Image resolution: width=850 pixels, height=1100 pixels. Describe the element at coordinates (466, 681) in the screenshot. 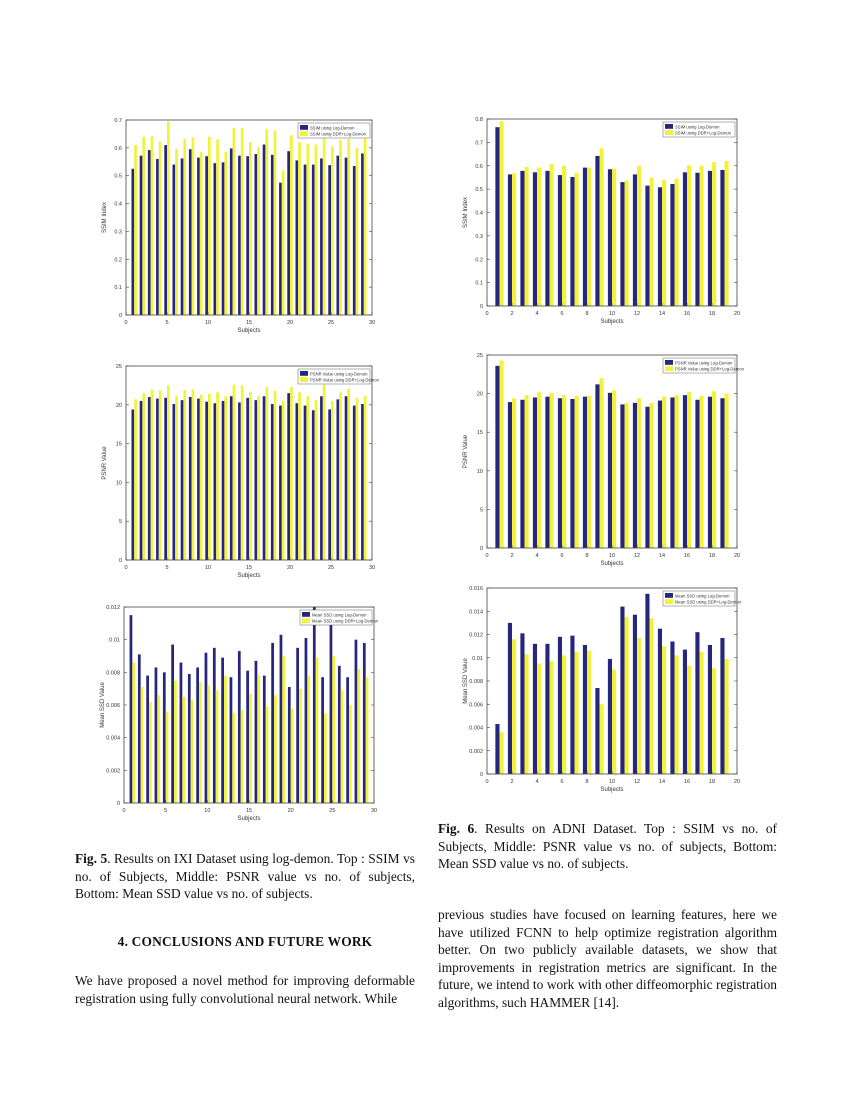

I see `y-axis-label: Mean SSD Value` at that location.